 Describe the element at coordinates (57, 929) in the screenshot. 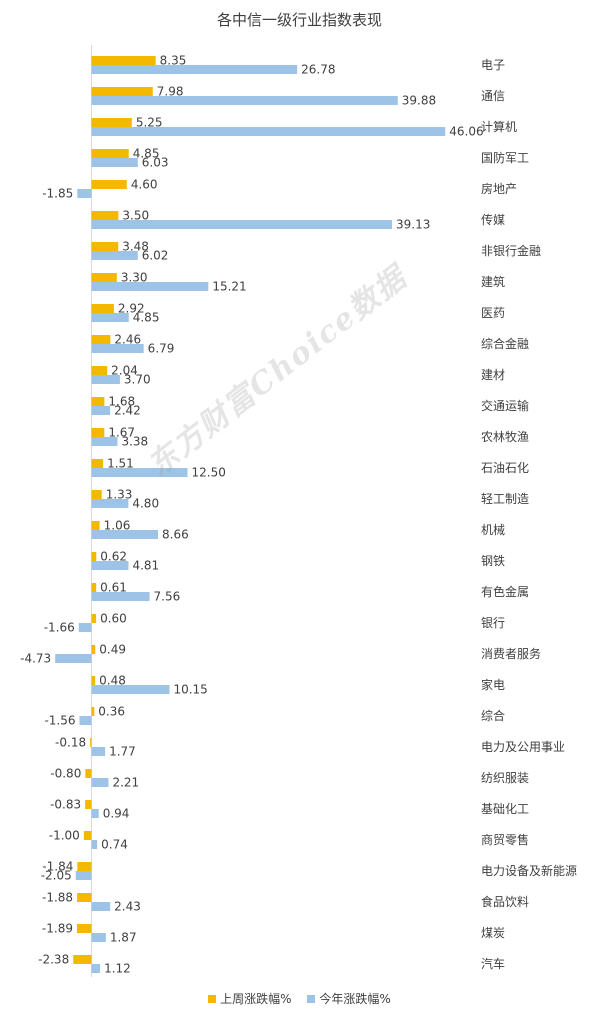

I see `label-last-week-28: -1.89` at that location.